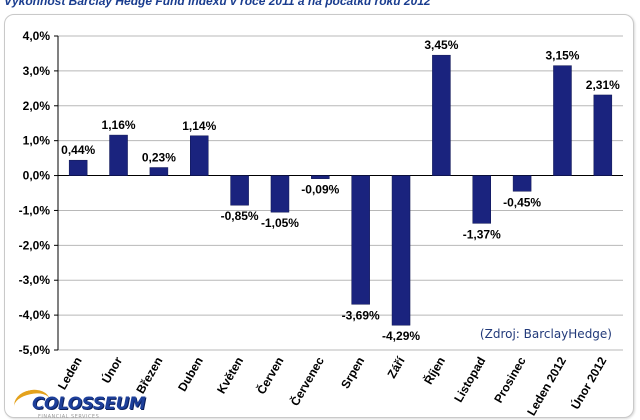 The width and height of the screenshot is (640, 420). Describe the element at coordinates (361, 315) in the screenshot. I see `data-label: -3,69%` at that location.